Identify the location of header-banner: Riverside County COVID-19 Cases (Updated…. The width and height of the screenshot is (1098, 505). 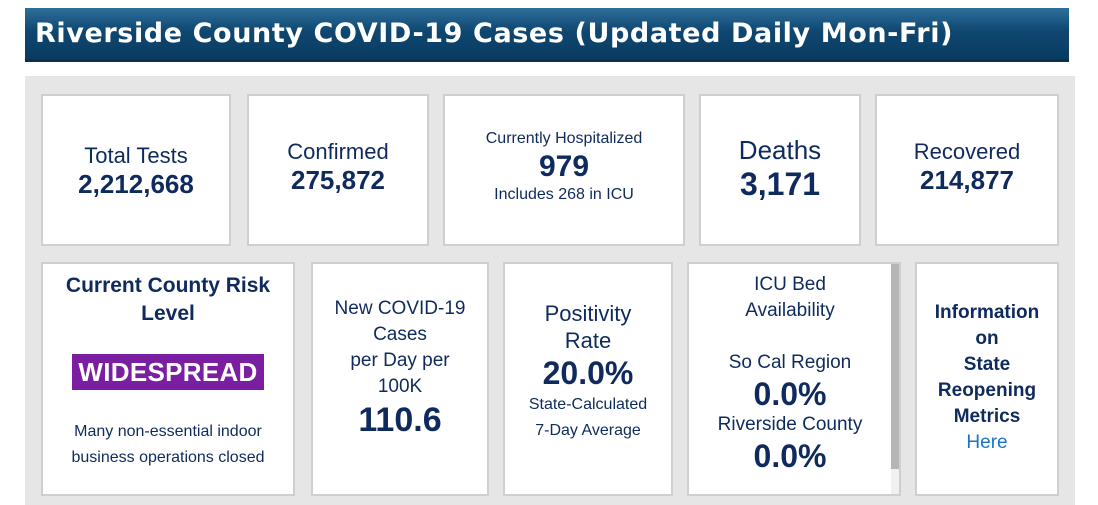
(547, 35).